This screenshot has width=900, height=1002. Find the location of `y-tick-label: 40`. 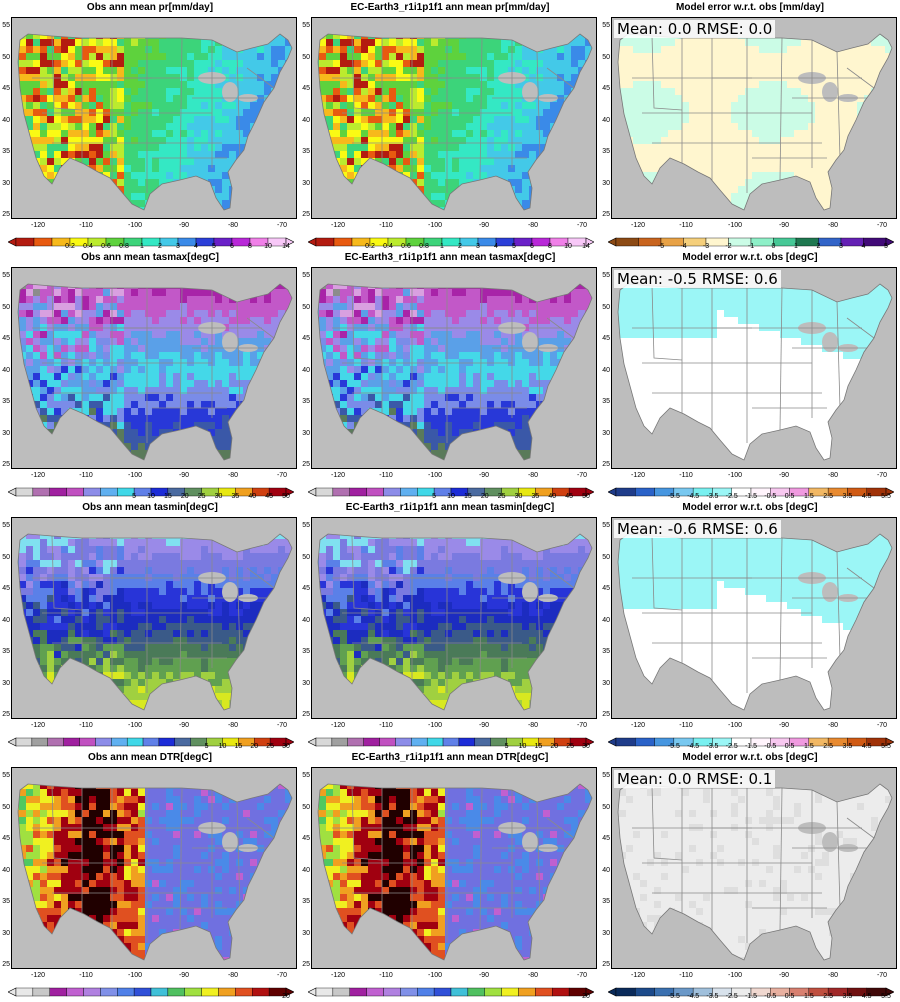

y-tick-label: 40 is located at coordinates (305, 370).